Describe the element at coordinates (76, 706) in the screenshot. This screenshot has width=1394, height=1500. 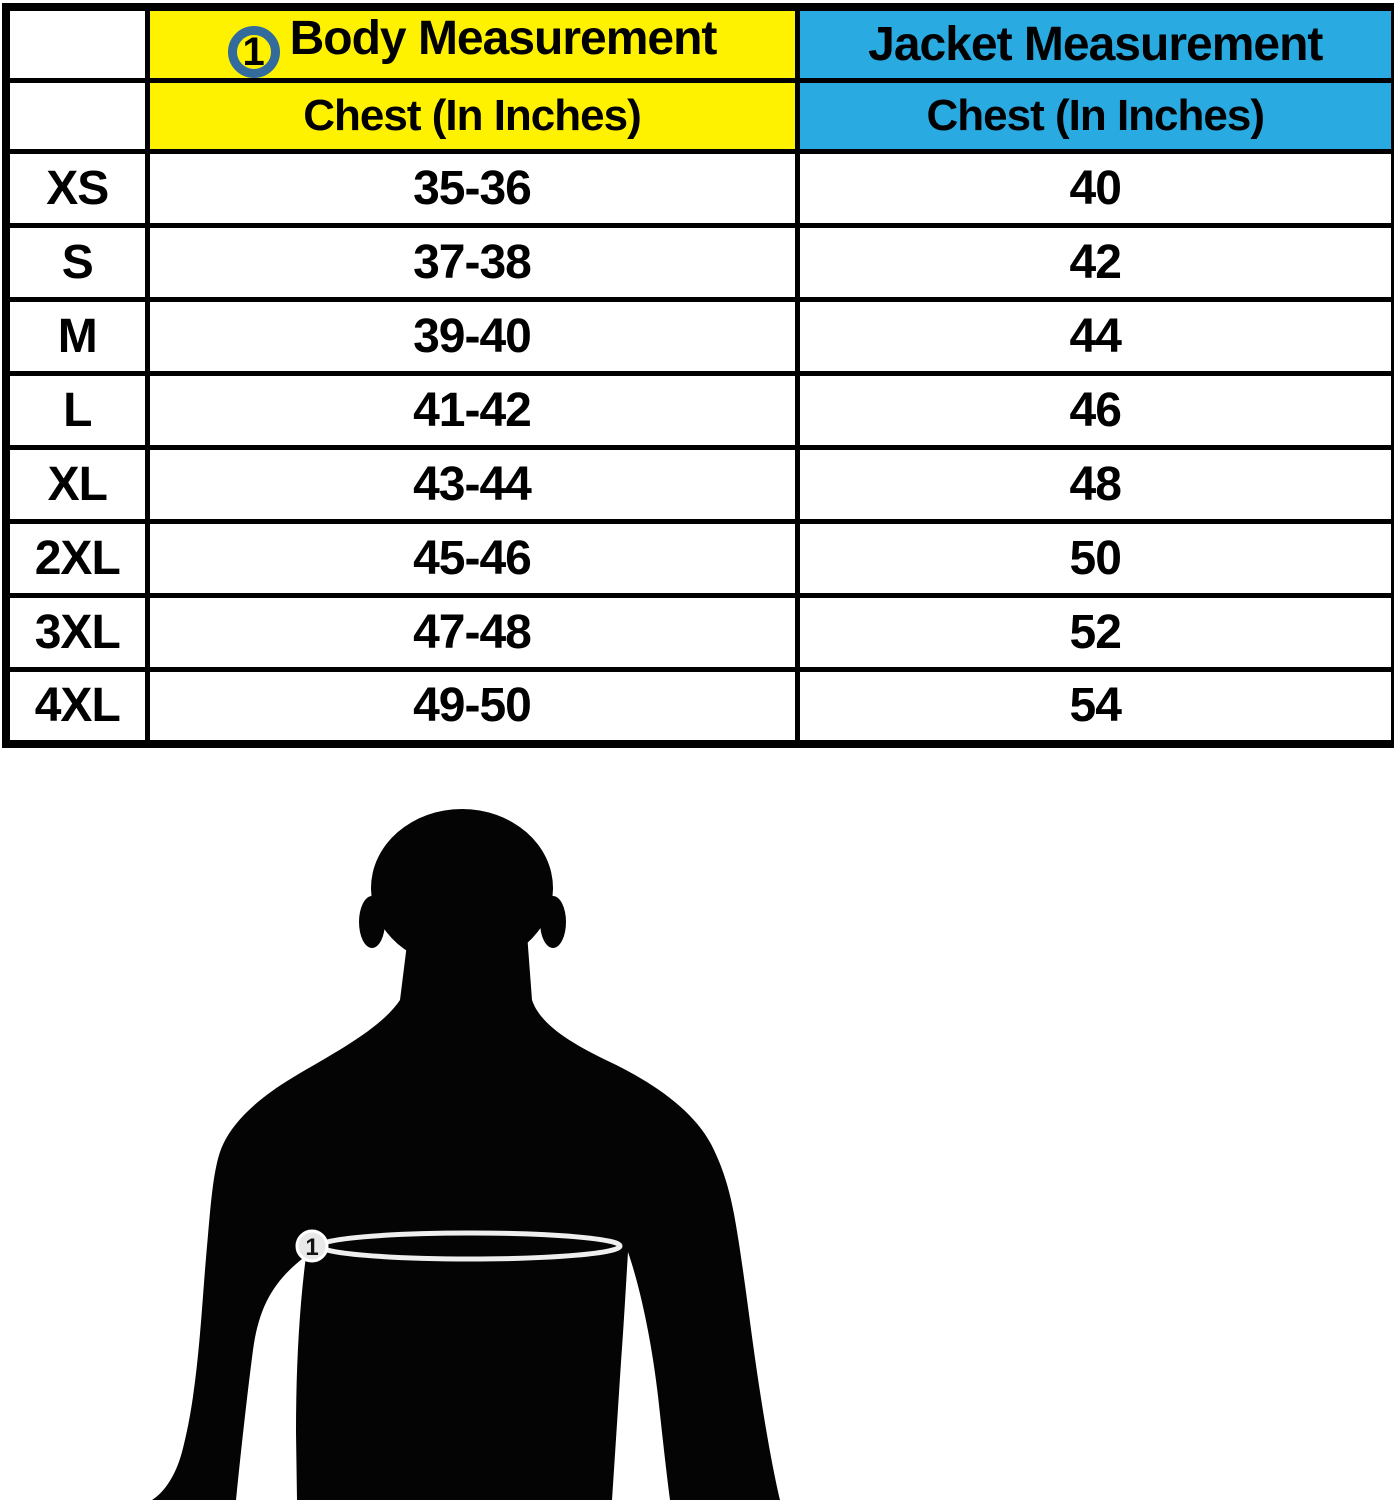
I see `size-cell: 4XL` at that location.